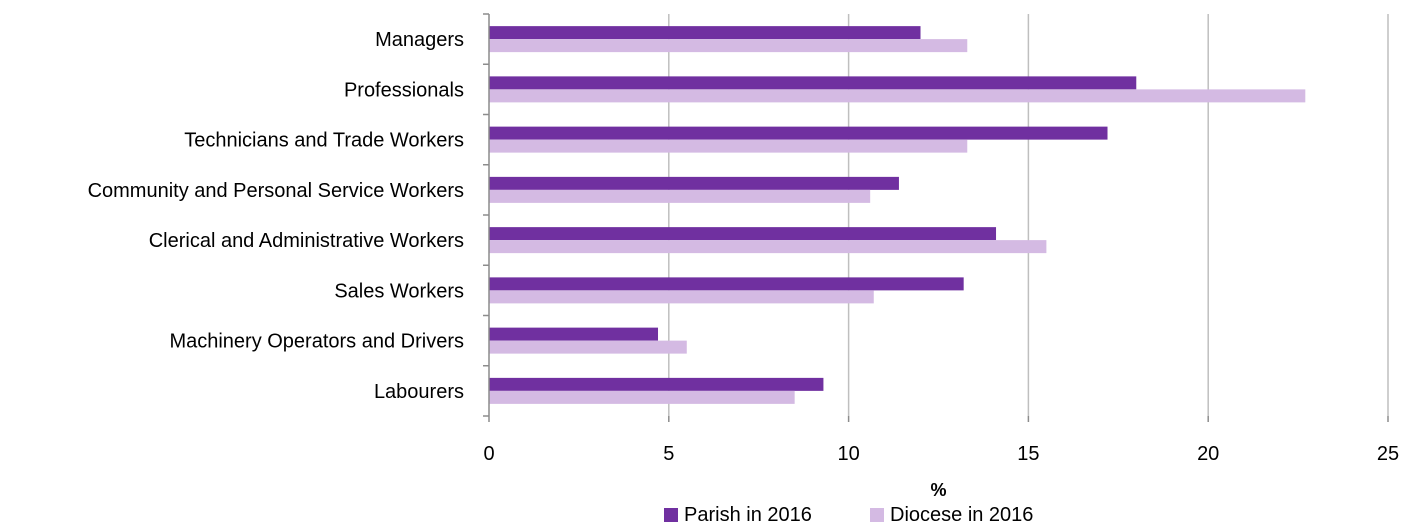  Describe the element at coordinates (276, 191) in the screenshot. I see `category-label: Community and Personal Service Workers` at that location.